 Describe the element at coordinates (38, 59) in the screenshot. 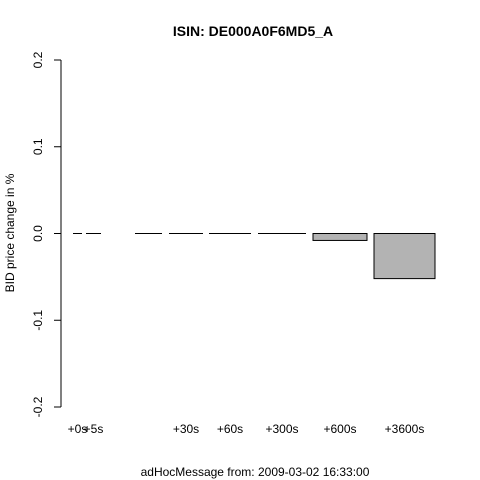

I see `y-tick-label: 0.2` at that location.